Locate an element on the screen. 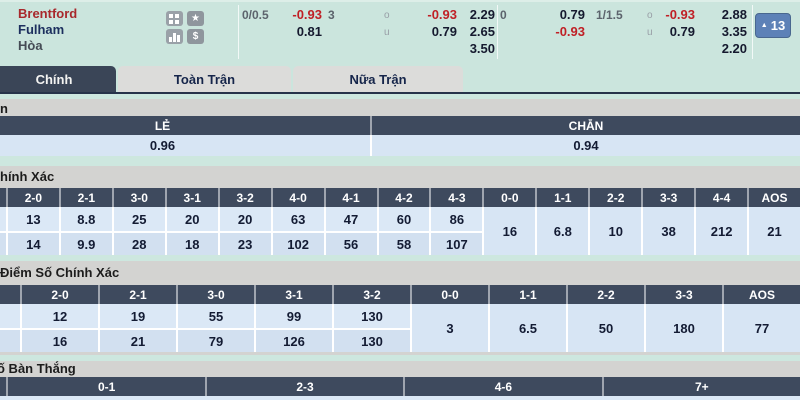 This screenshot has height=400, width=800. column-header: 2-1 is located at coordinates (137, 294).